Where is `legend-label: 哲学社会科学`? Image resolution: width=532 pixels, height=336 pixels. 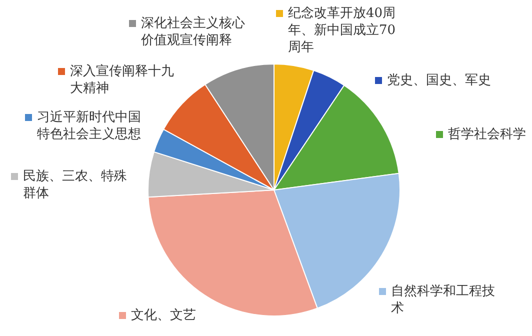
legend-label: 哲学社会科学 is located at coordinates (487, 134).